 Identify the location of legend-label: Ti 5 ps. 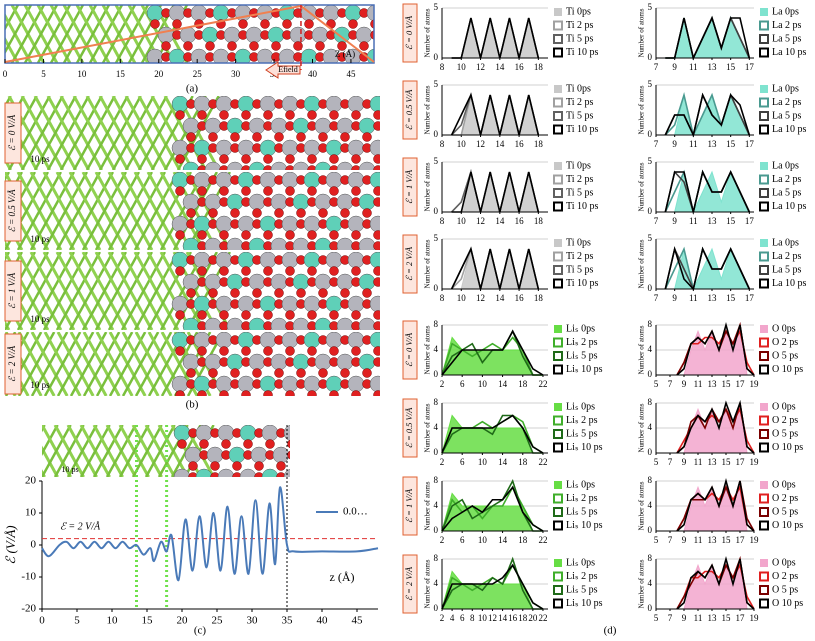
(580, 192).